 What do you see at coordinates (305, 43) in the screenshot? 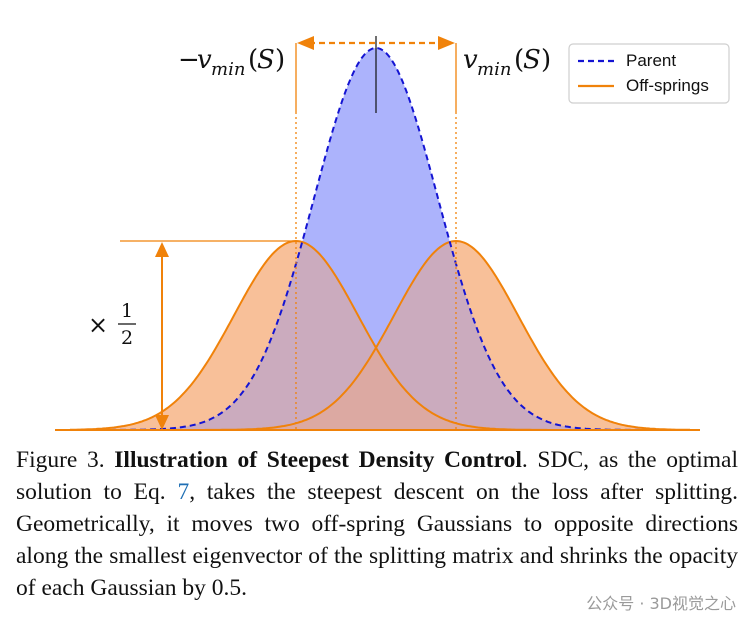
I see `arrowhead-left` at bounding box center [305, 43].